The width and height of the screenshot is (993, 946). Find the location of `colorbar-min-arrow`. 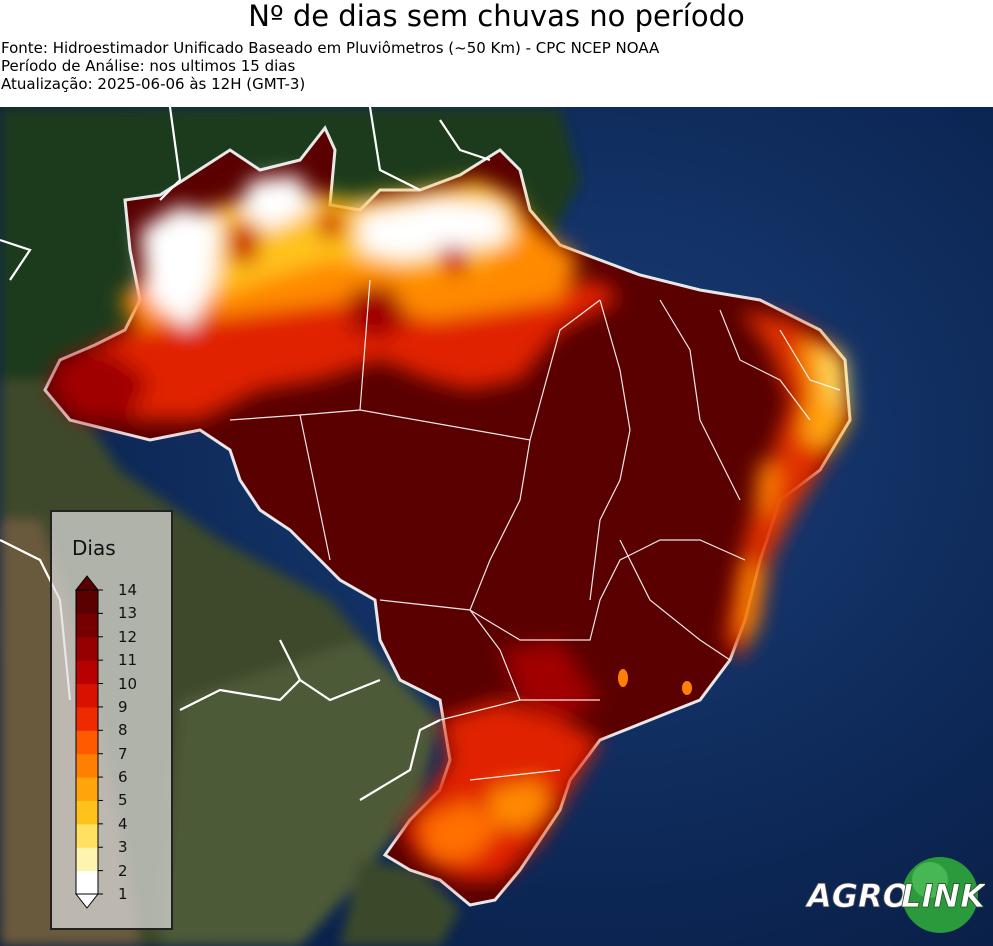

colorbar-min-arrow is located at coordinates (87, 901).